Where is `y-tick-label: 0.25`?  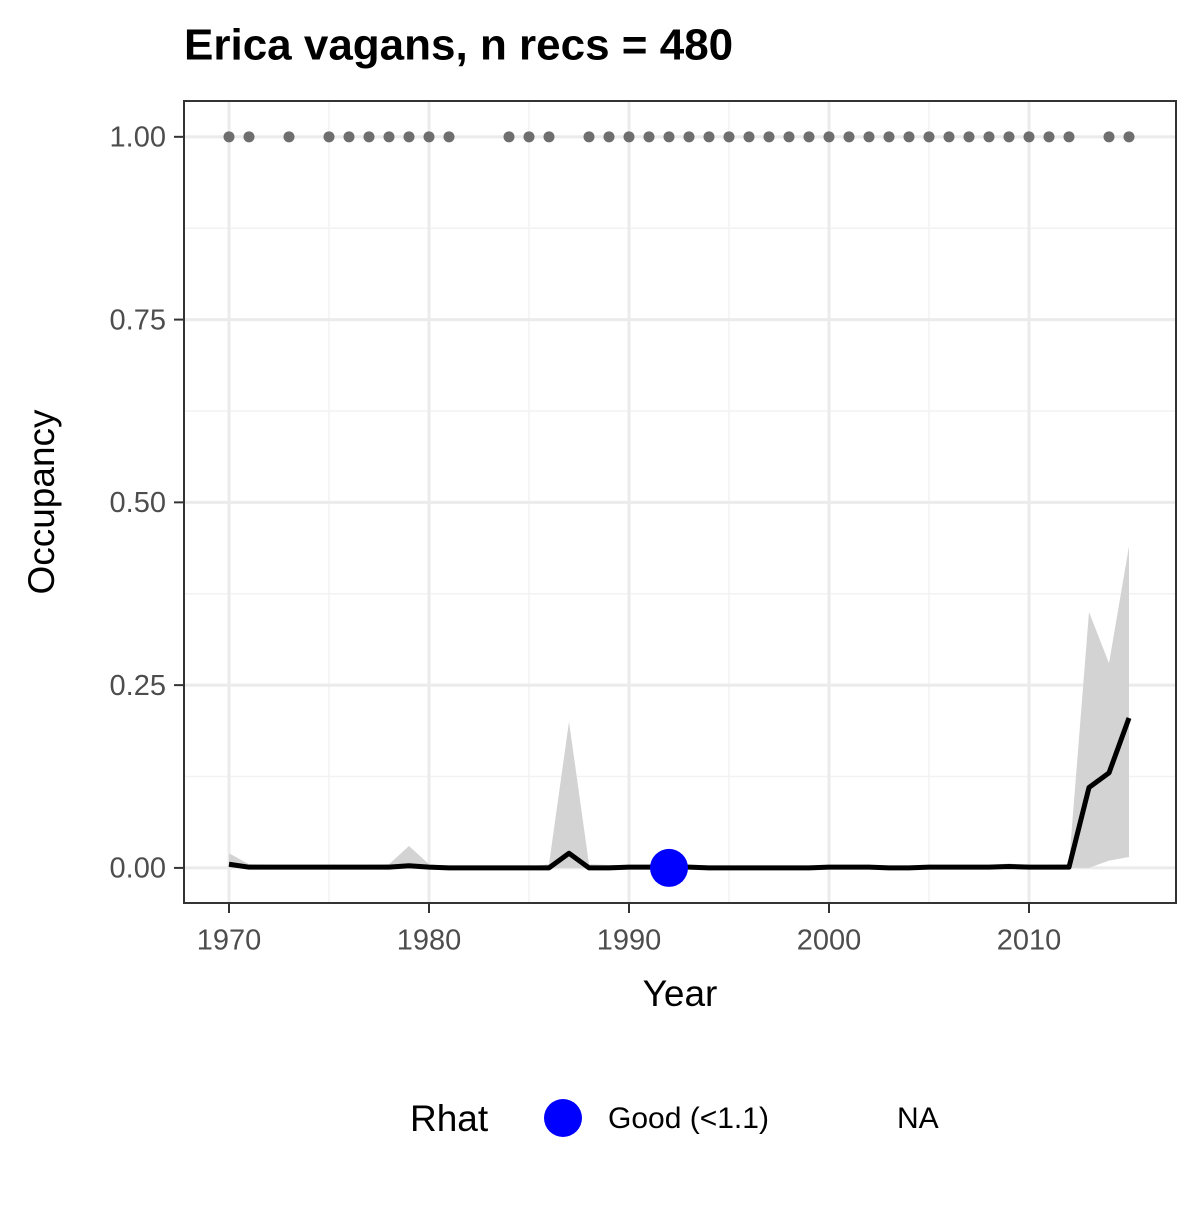 y-tick-label: 0.25 is located at coordinates (138, 686).